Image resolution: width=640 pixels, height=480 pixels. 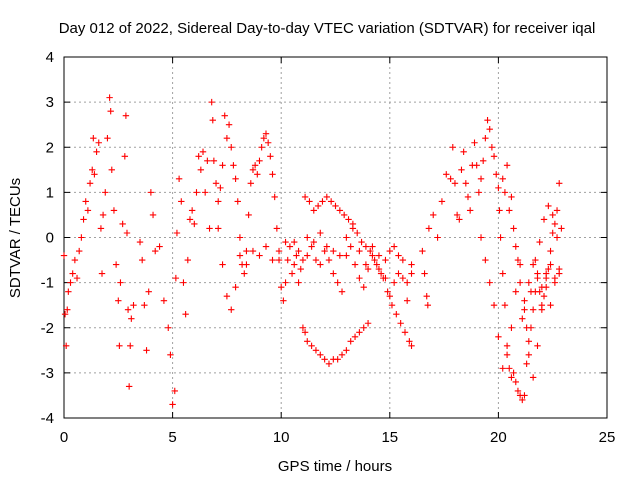 What do you see at coordinates (281, 437) in the screenshot?
I see `x-tick-label: 10` at bounding box center [281, 437].